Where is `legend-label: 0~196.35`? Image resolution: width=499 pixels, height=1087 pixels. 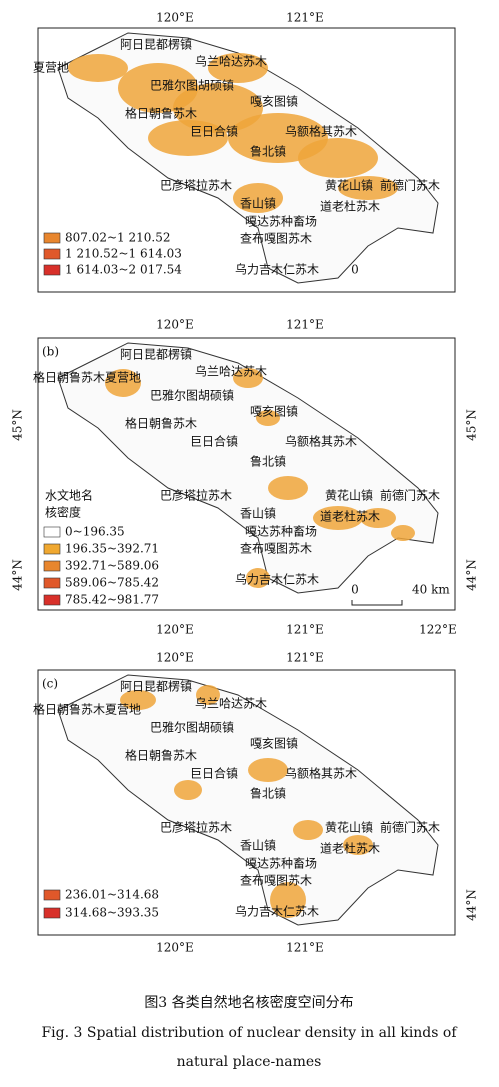
legend-label: 0~196.35 is located at coordinates (95, 532).